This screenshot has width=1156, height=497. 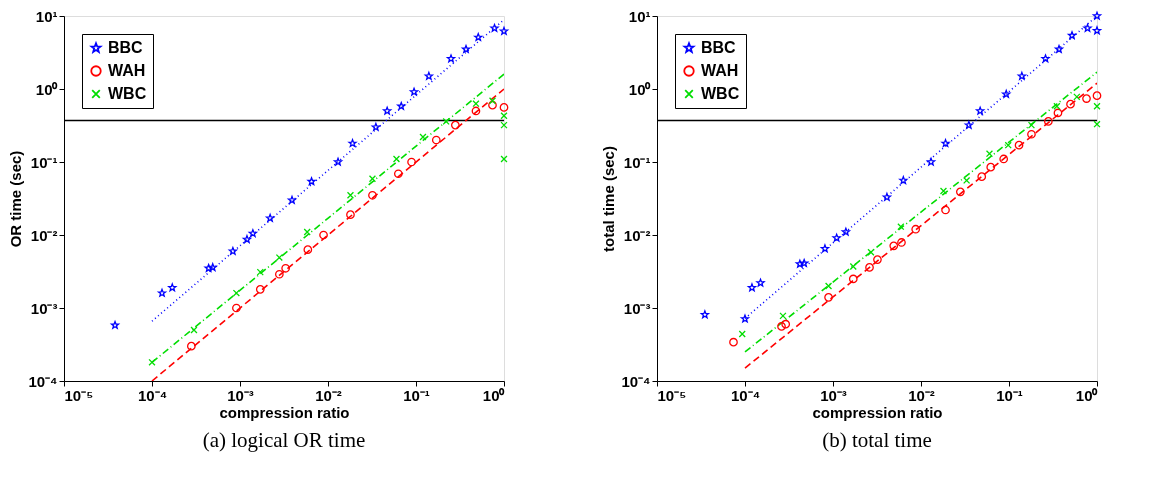 I want to click on text: (a) logical OR time, so click(x=284, y=440).